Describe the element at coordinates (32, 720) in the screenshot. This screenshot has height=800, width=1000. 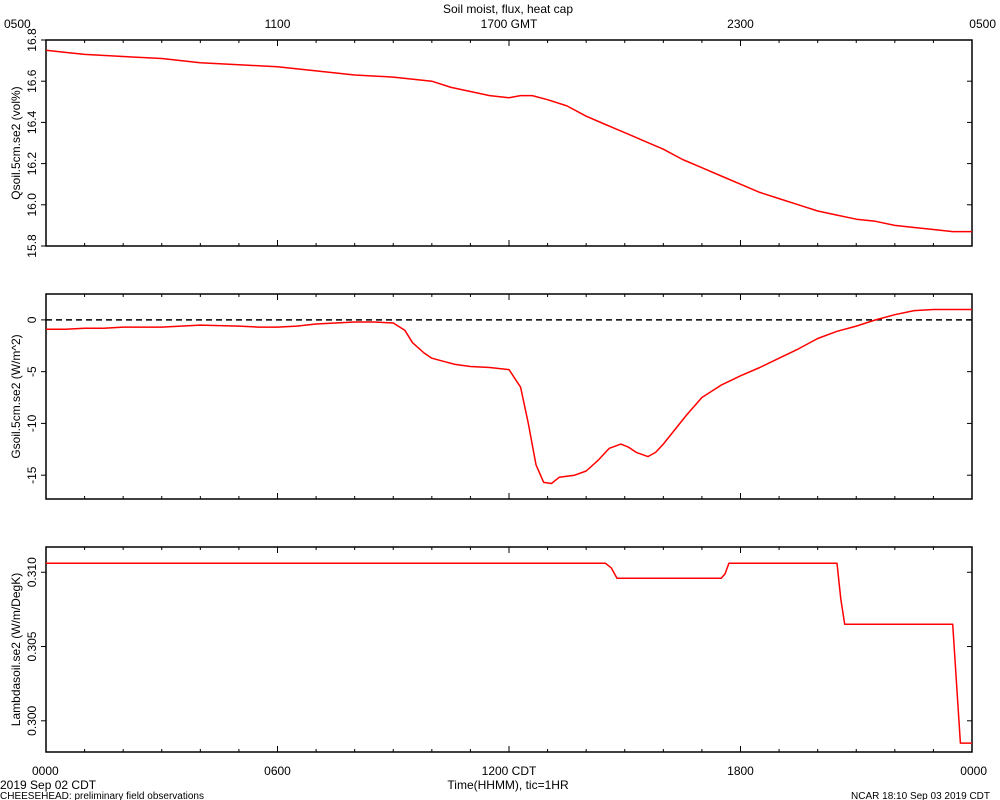
I see `y-tick-label: 0.300` at that location.